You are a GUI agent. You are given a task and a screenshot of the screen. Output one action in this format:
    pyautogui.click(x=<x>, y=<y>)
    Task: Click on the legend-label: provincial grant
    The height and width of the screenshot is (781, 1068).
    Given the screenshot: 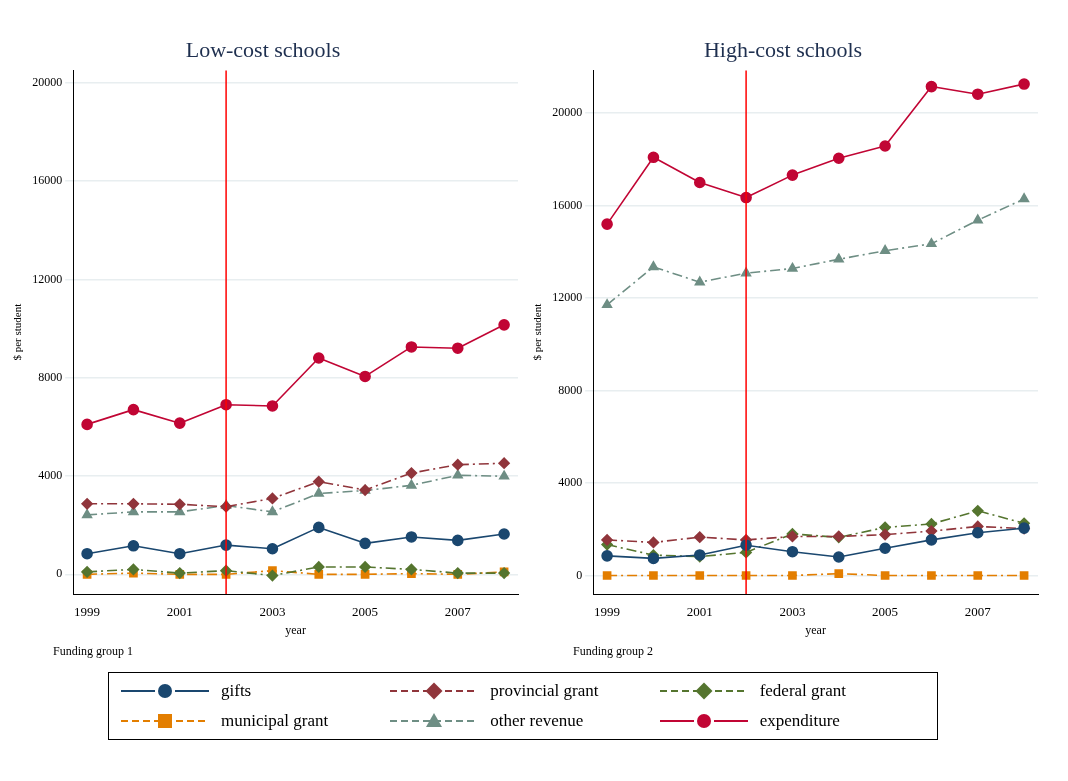 What is the action you would take?
    pyautogui.click(x=544, y=691)
    